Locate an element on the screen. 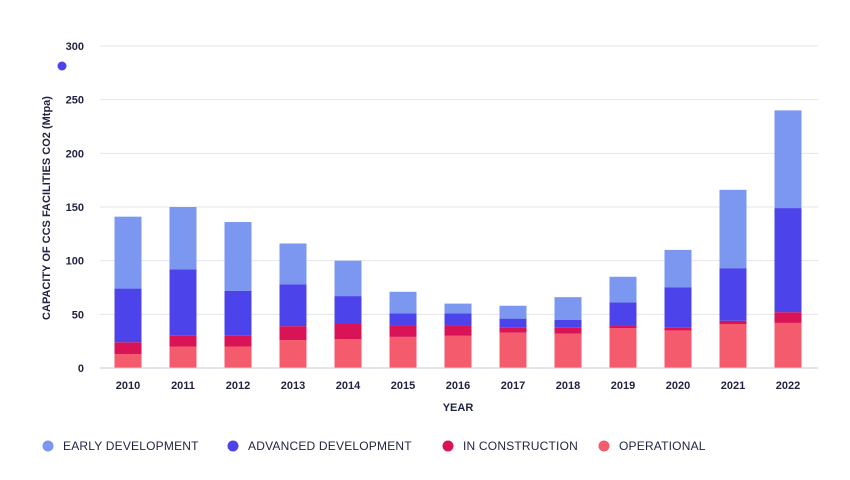  legend-label-in-construction: IN CONSTRUCTION is located at coordinates (520, 446).